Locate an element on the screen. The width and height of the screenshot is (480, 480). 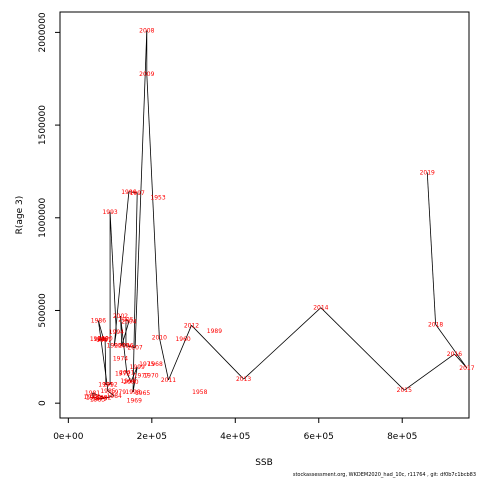
point-label-2002: 2002 is located at coordinates (120, 316).